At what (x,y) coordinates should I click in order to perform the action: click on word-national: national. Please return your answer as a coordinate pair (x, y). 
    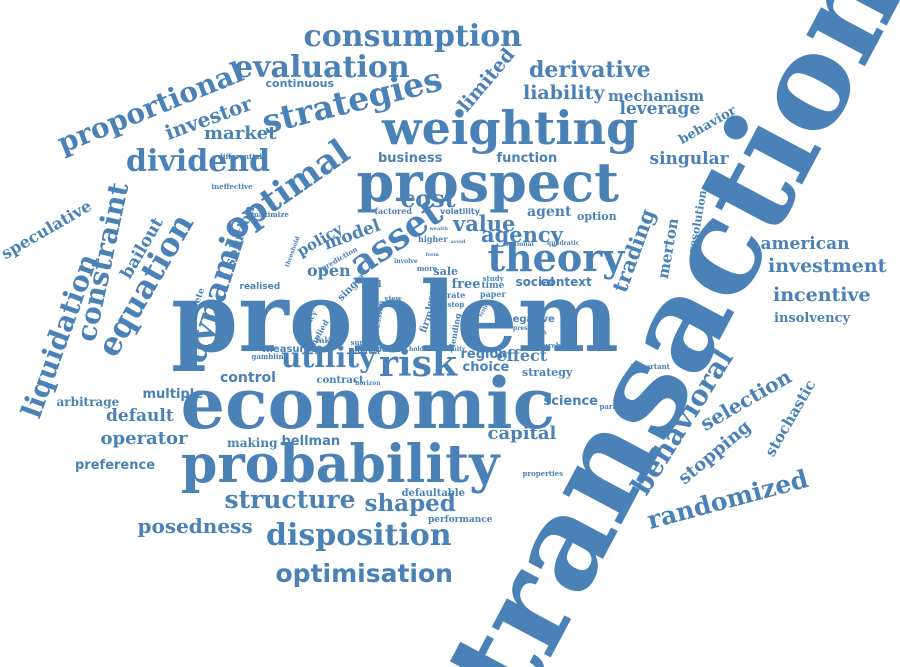
    Looking at the image, I should click on (520, 244).